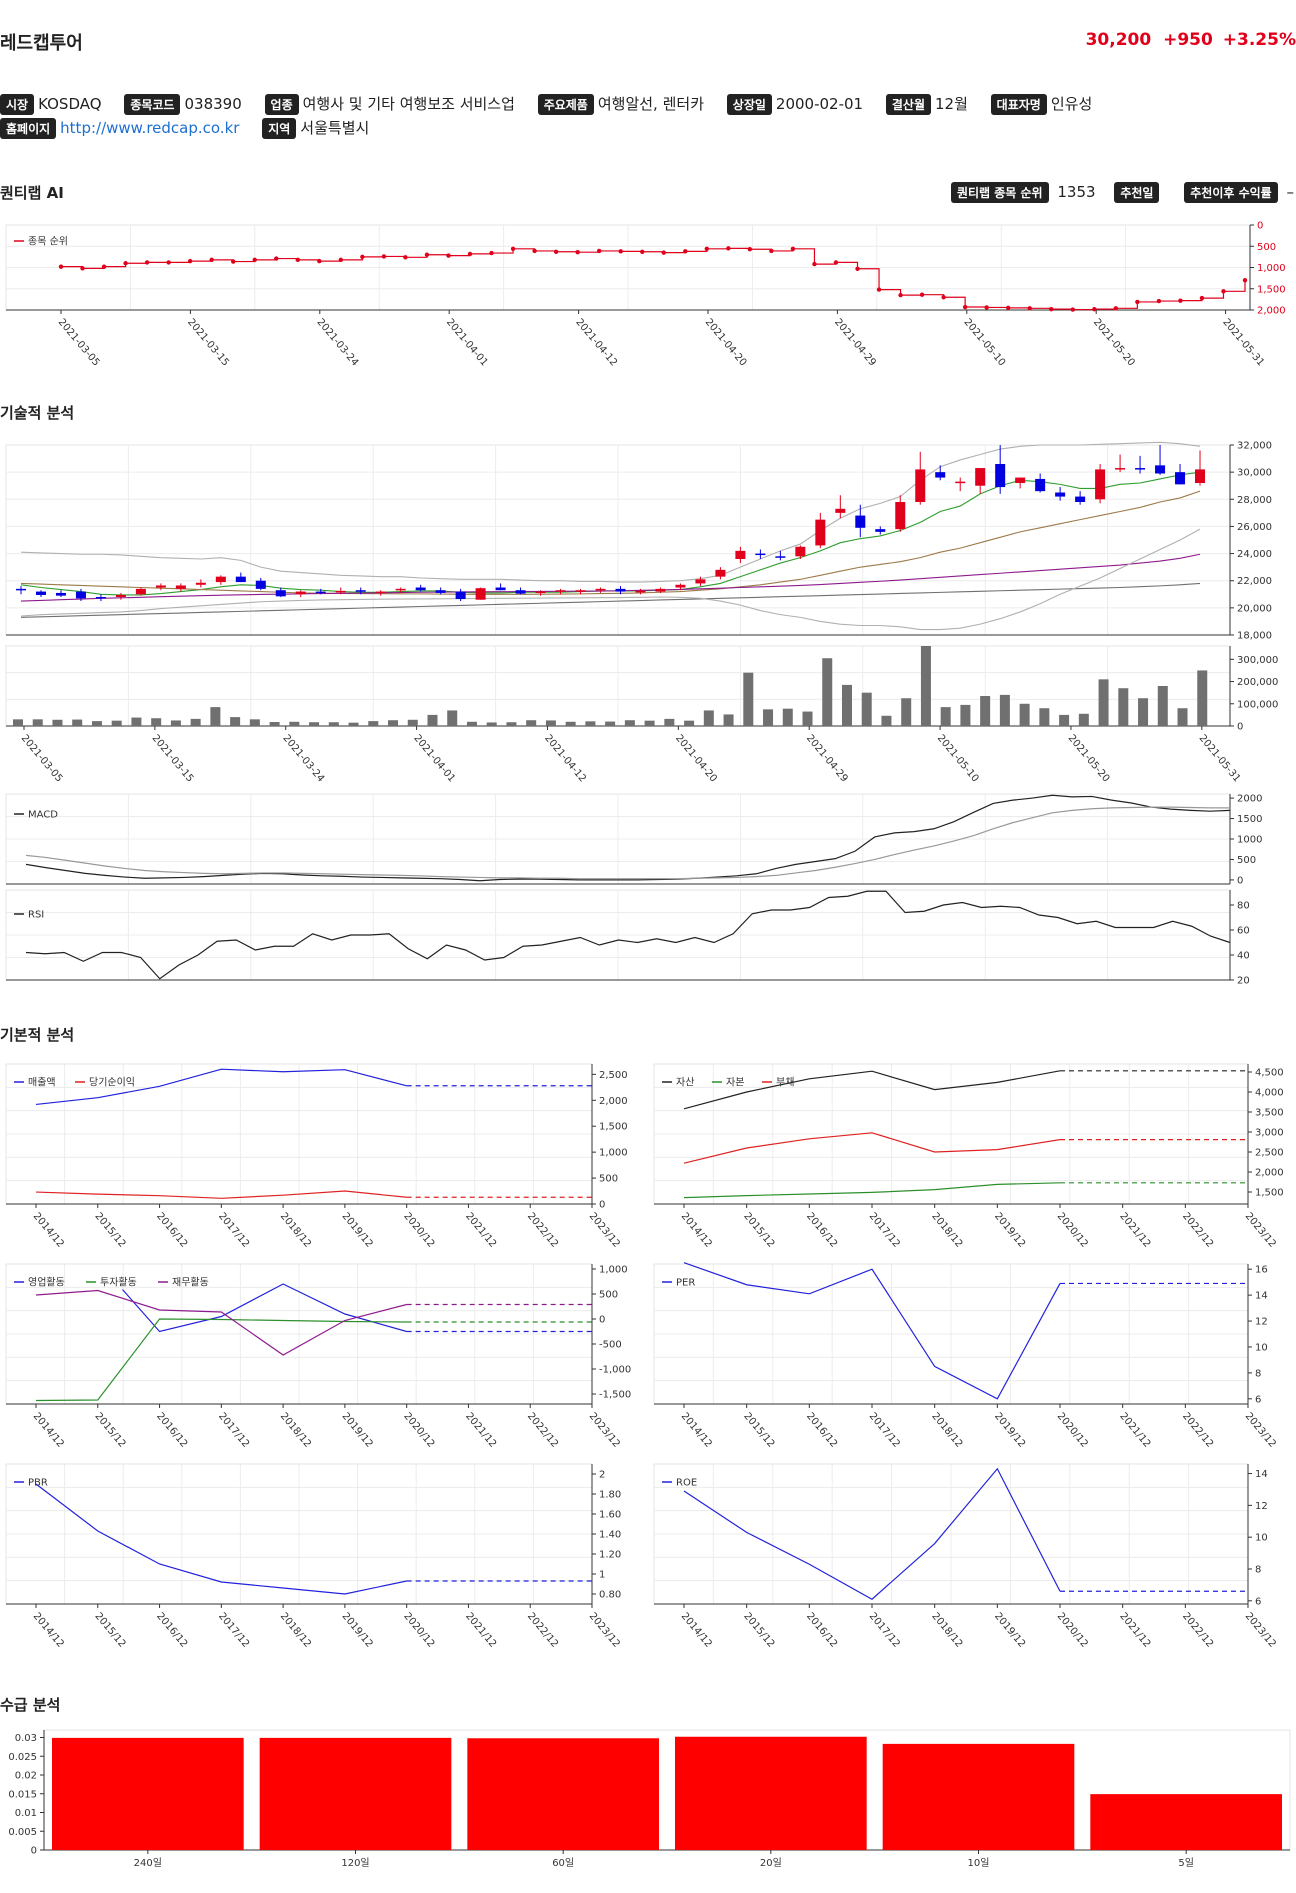 The width and height of the screenshot is (1296, 1893). I want to click on y-tick-label: 0, so click(1260, 226).